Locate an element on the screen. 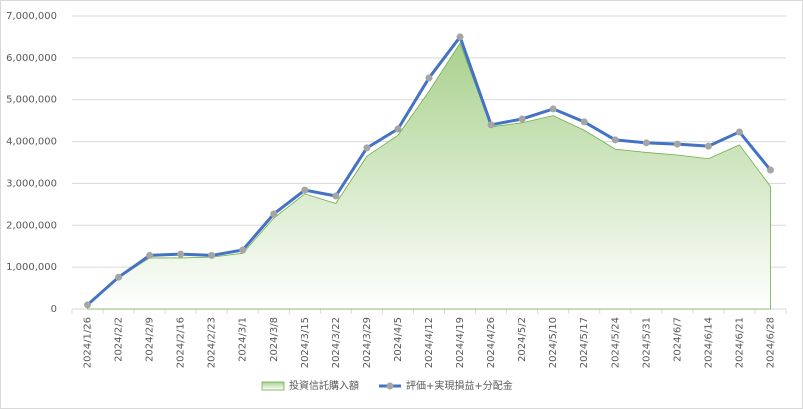 This screenshot has width=803, height=409. x-tick-label: 2024/3/8 is located at coordinates (274, 339).